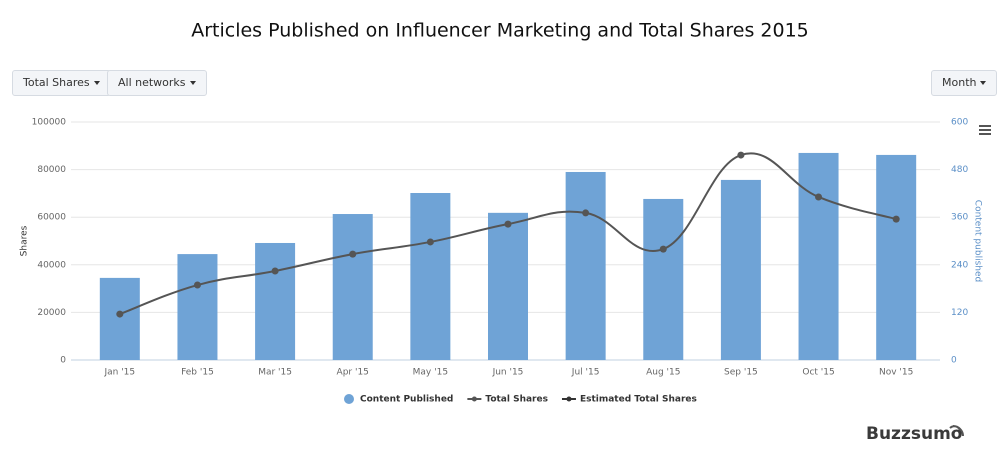  I want to click on logo: Buzzsumo, so click(914, 434).